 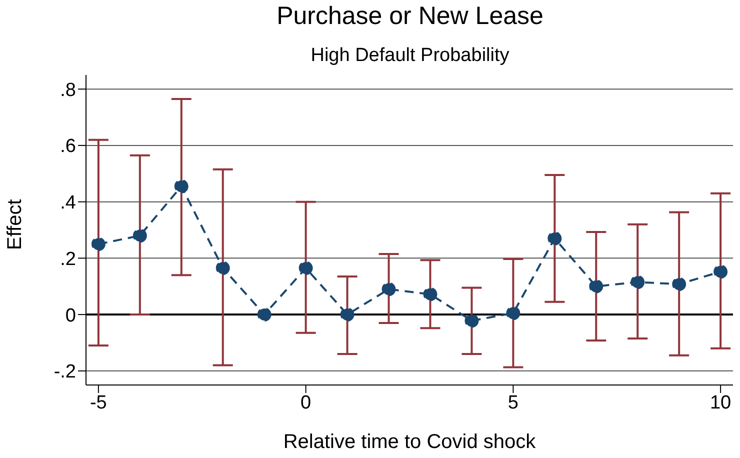 I want to click on x-tick-label: 10, so click(x=721, y=403).